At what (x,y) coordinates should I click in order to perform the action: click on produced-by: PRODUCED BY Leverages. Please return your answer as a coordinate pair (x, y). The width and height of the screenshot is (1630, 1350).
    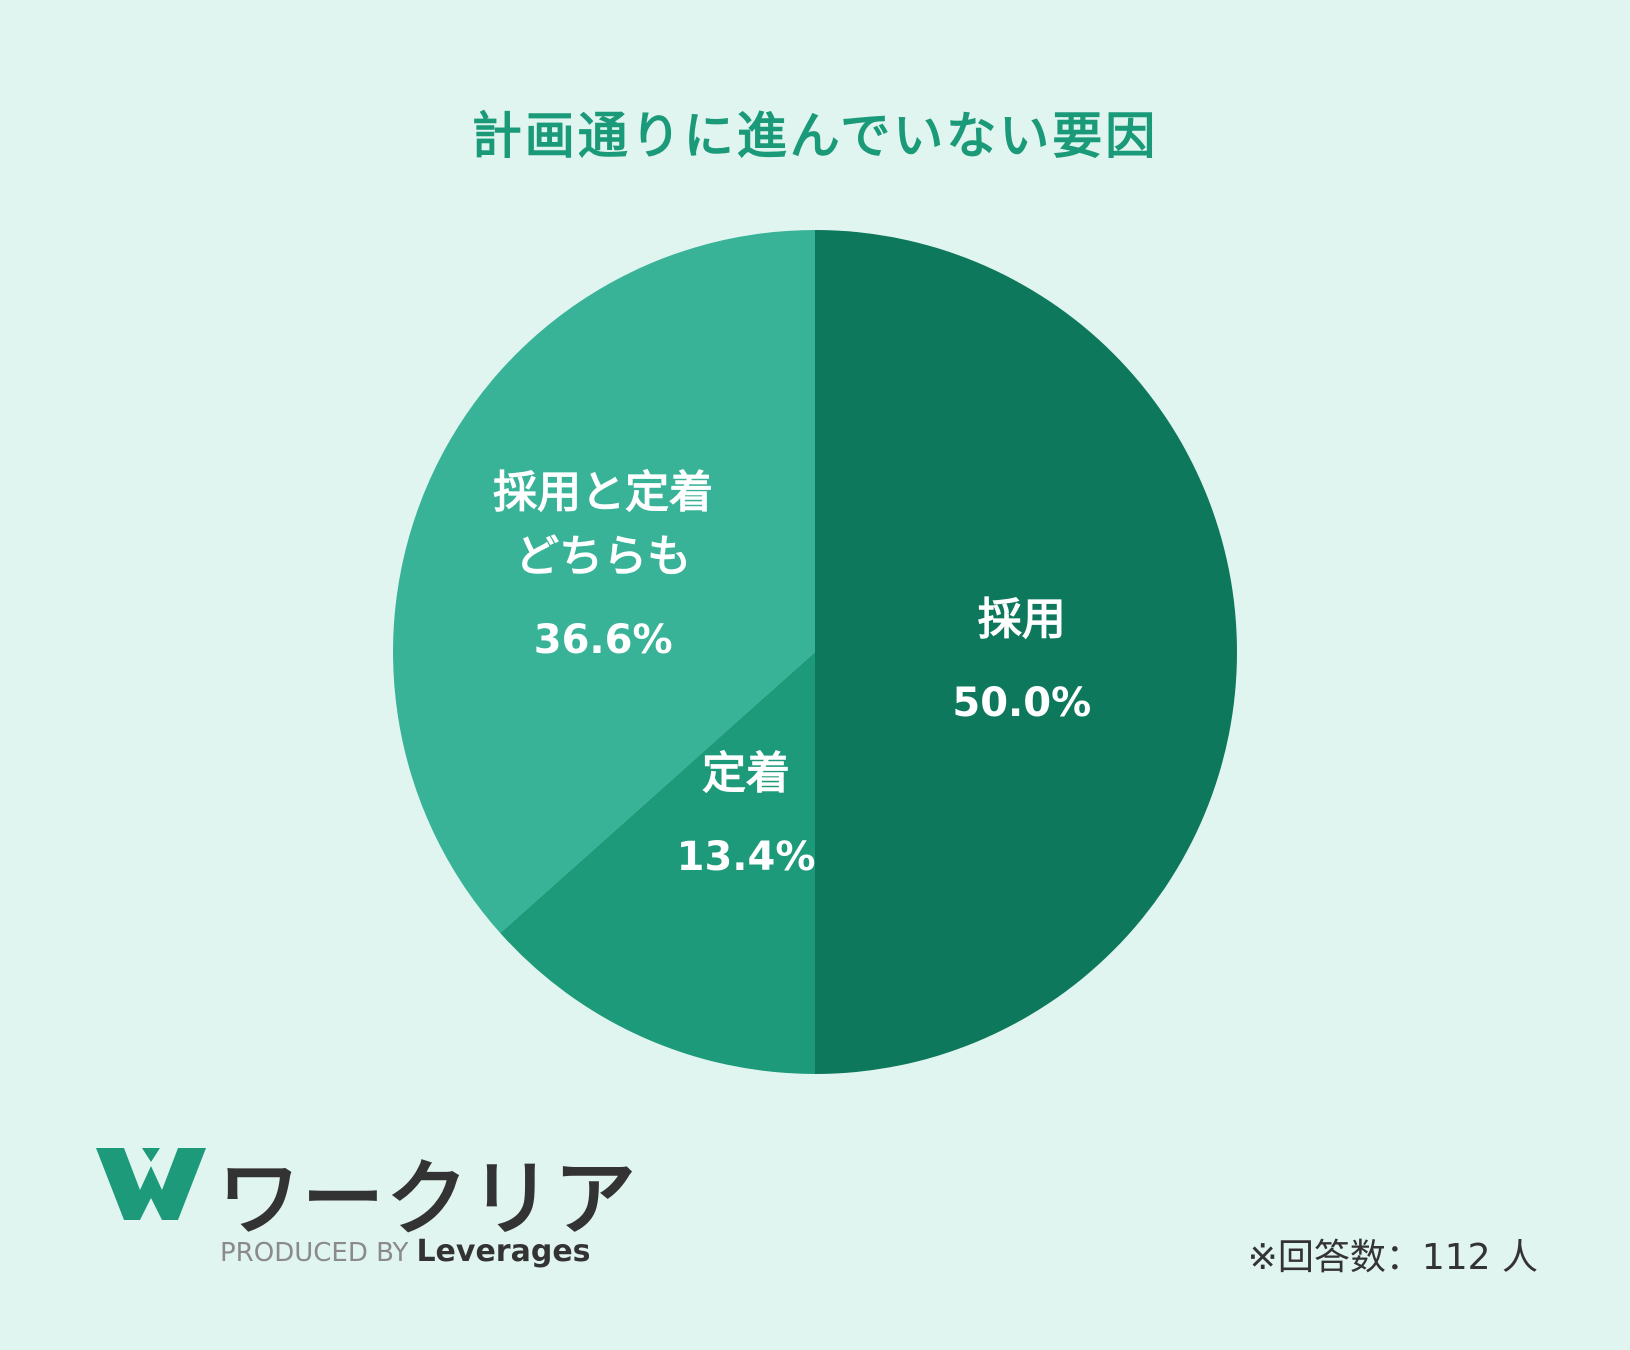
    Looking at the image, I should click on (405, 1251).